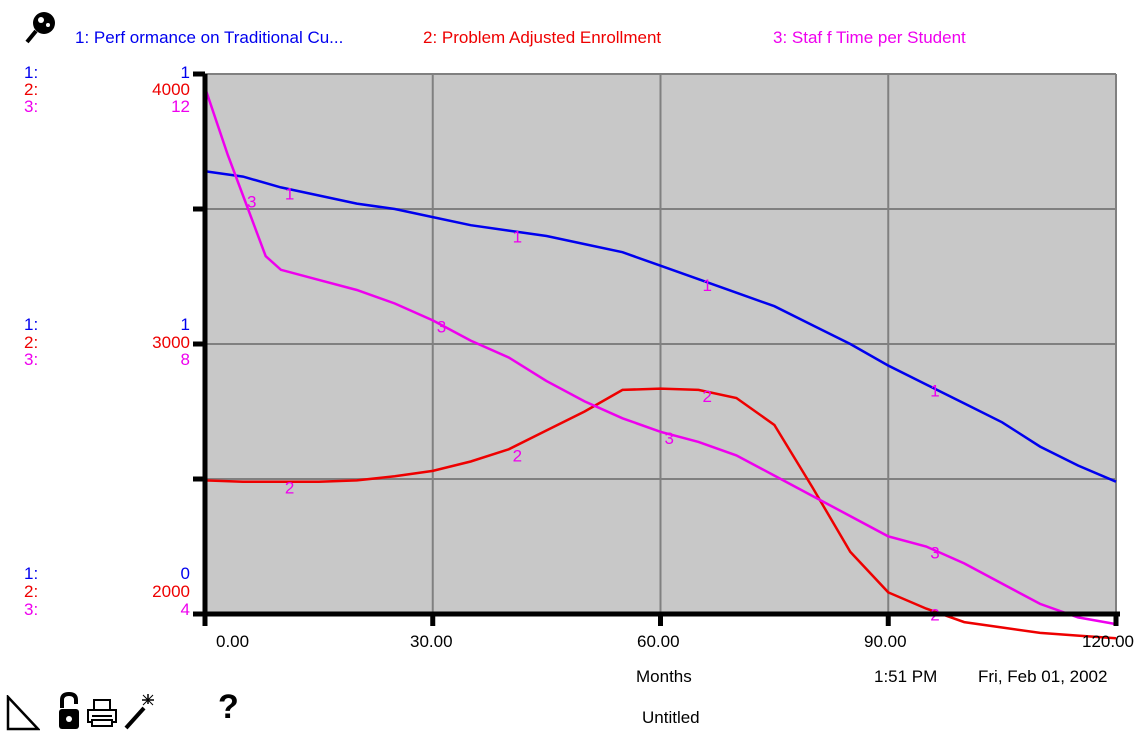  I want to click on y-top-prefix-1: 1:, so click(31, 72).